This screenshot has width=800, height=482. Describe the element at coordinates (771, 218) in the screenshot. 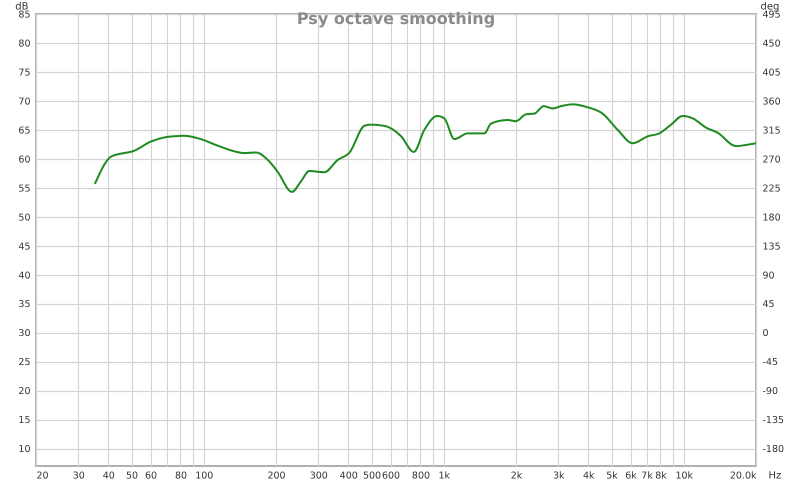

I see `y2-tick-label: 180` at that location.